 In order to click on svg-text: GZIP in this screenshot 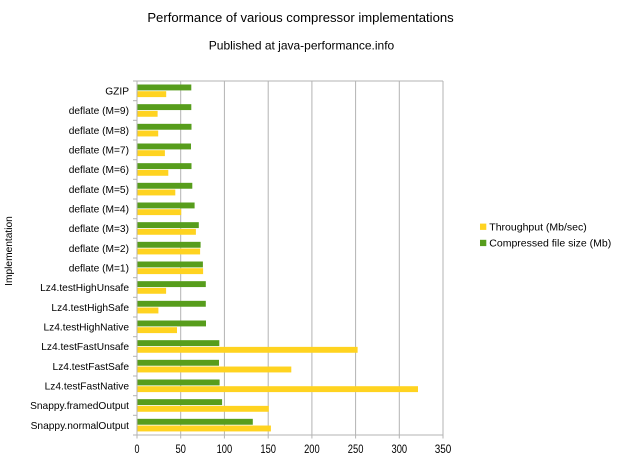, I will do `click(117, 91)`.